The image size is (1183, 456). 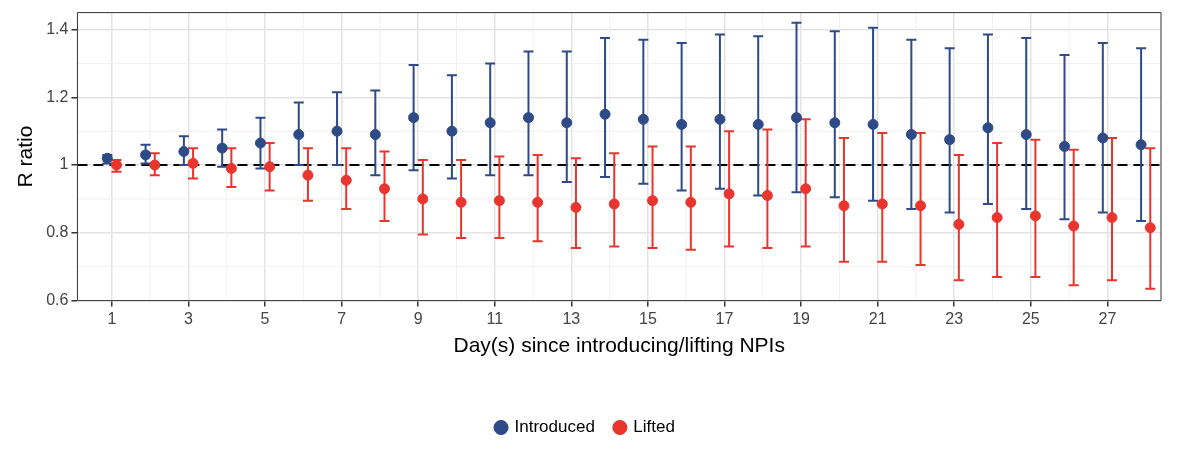 I want to click on y-tick-label: 0.6, so click(x=57, y=300).